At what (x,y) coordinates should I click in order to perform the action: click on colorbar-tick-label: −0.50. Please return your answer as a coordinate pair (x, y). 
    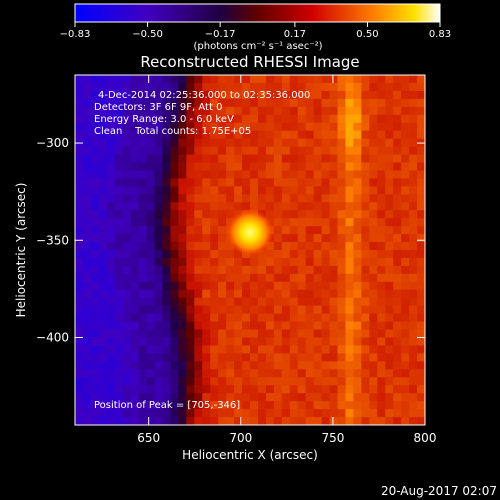
    Looking at the image, I should click on (147, 34).